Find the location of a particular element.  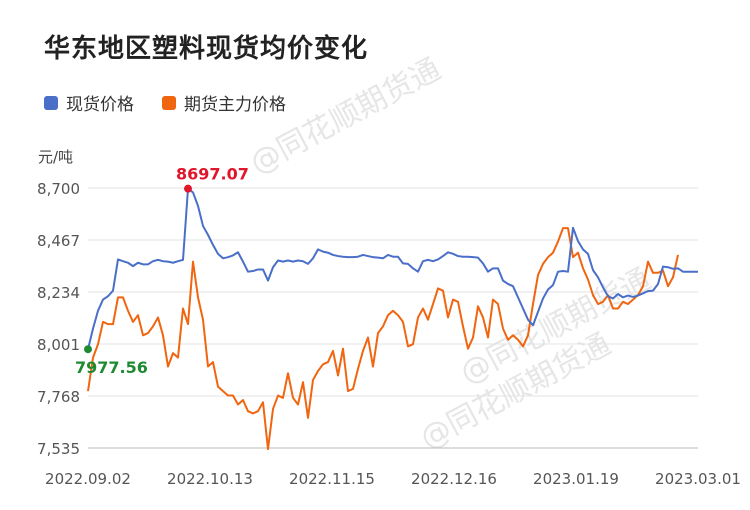

y-axis-unit-label: 元/吨 is located at coordinates (55, 157).